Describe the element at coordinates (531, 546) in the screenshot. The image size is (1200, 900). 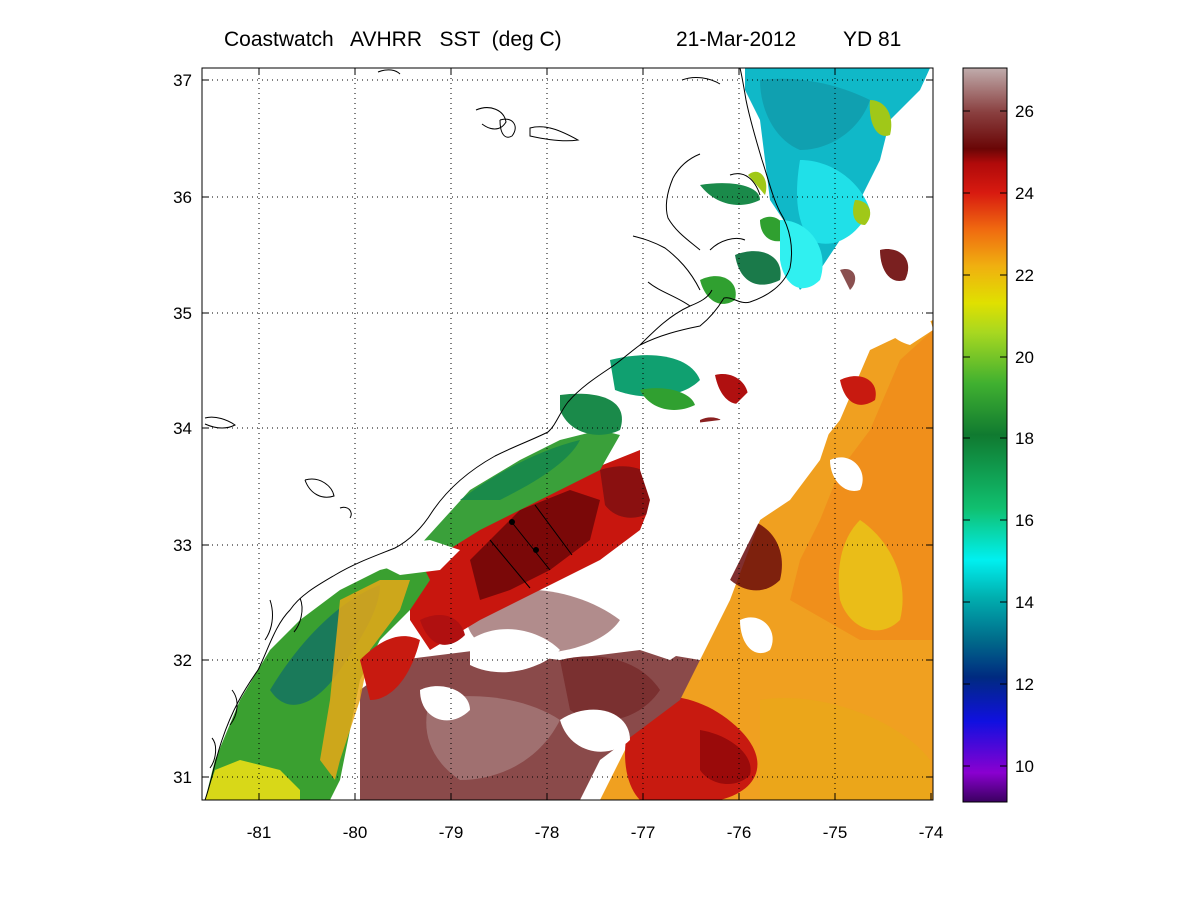
I see `transect-lines` at that location.